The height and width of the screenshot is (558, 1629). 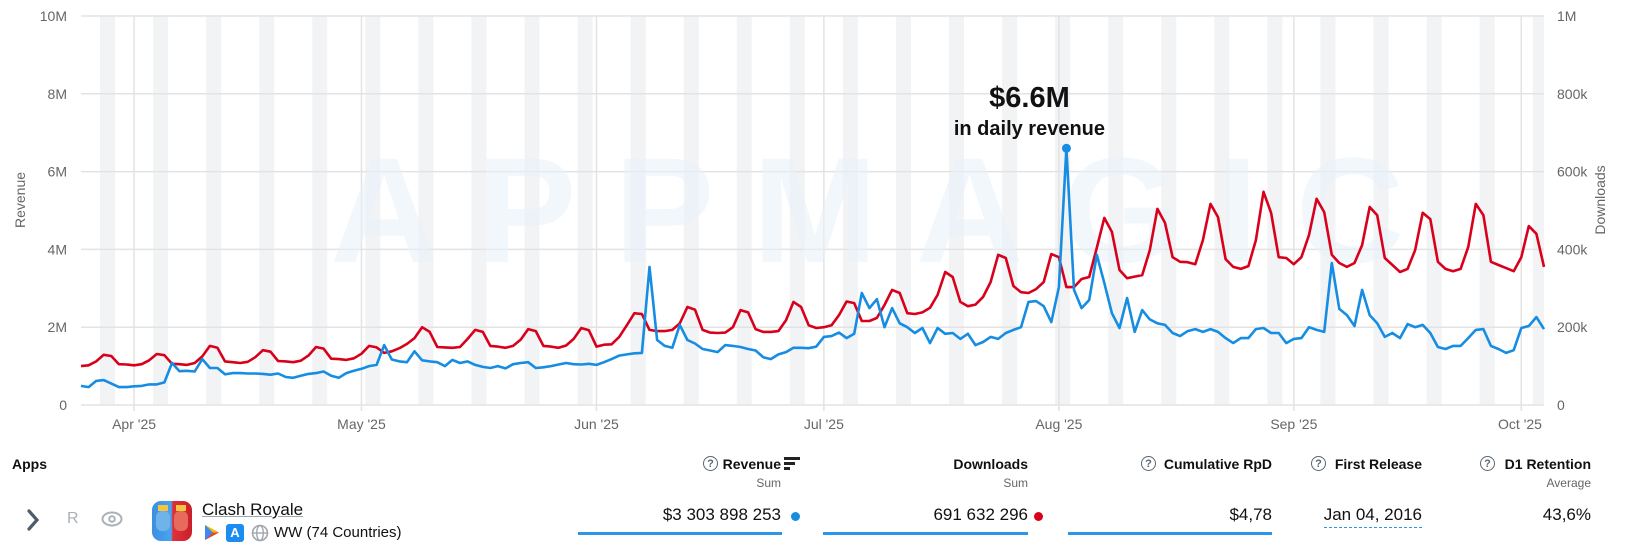 What do you see at coordinates (172, 521) in the screenshot?
I see `app-icon` at bounding box center [172, 521].